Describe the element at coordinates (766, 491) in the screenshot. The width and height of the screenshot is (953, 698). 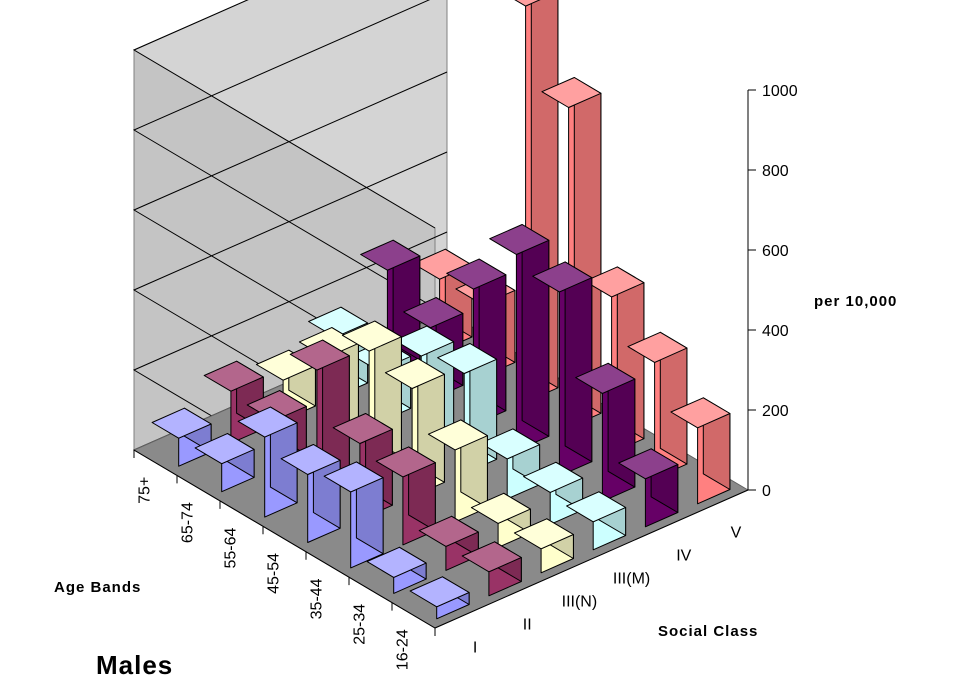
I see `z-tick-label: 0` at that location.